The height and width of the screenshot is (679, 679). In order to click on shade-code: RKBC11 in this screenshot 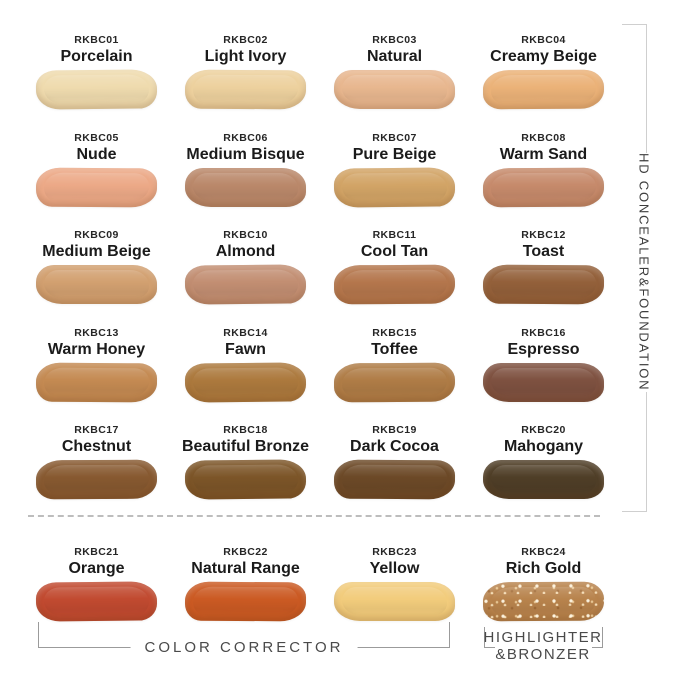, I will do `click(394, 235)`.